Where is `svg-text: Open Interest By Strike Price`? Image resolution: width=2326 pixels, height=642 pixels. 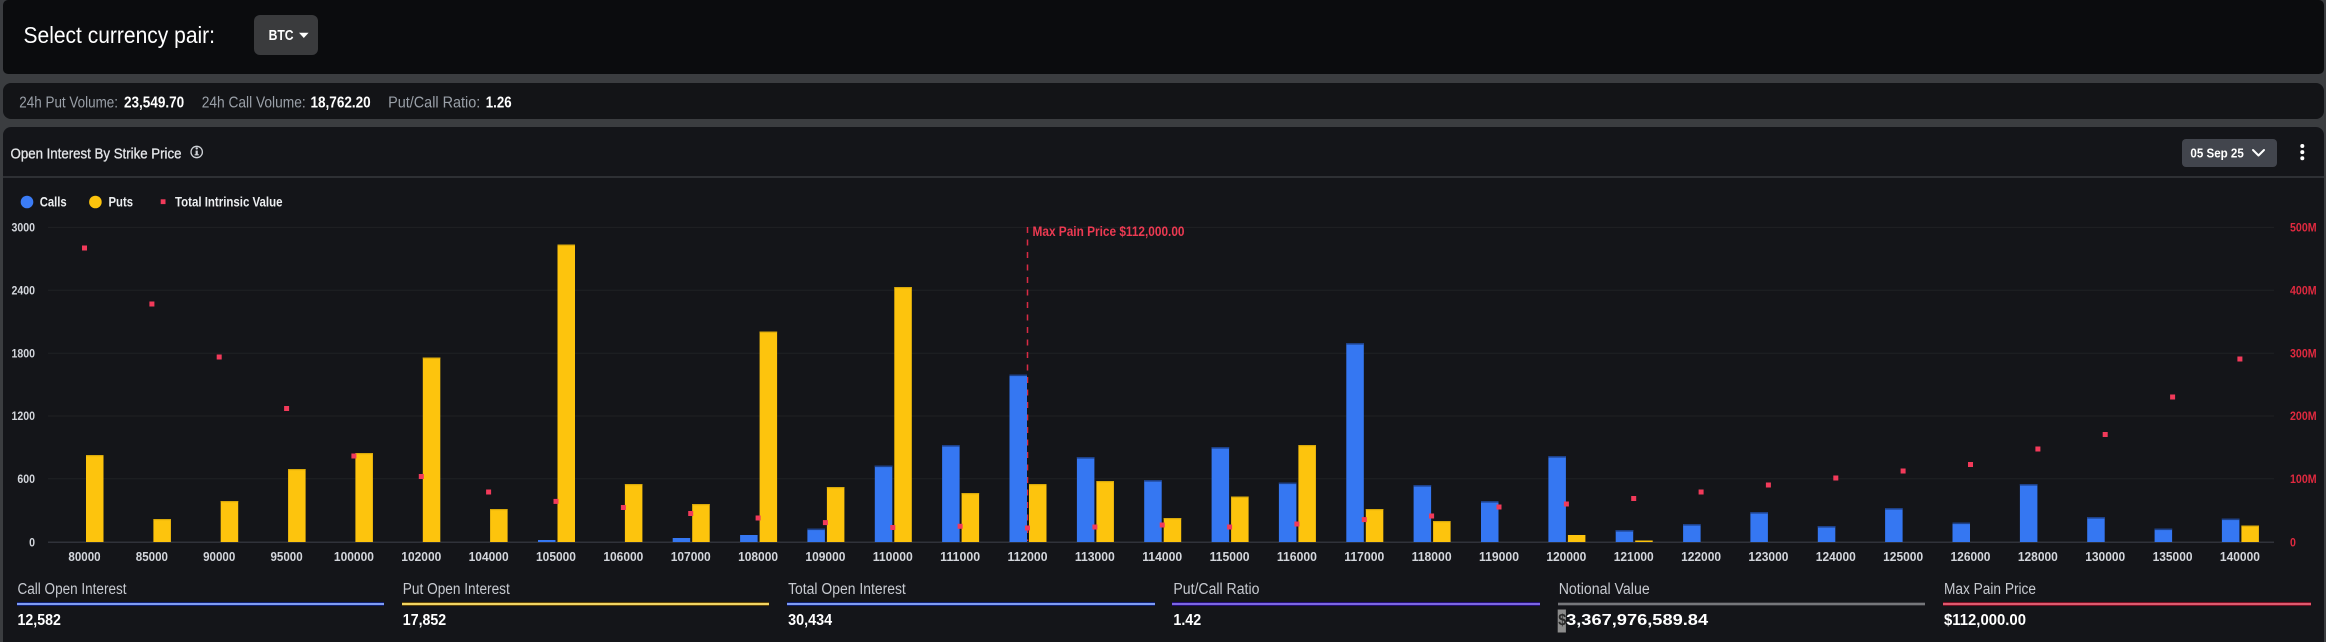
svg-text: Open Interest By Strike Price is located at coordinates (96, 154).